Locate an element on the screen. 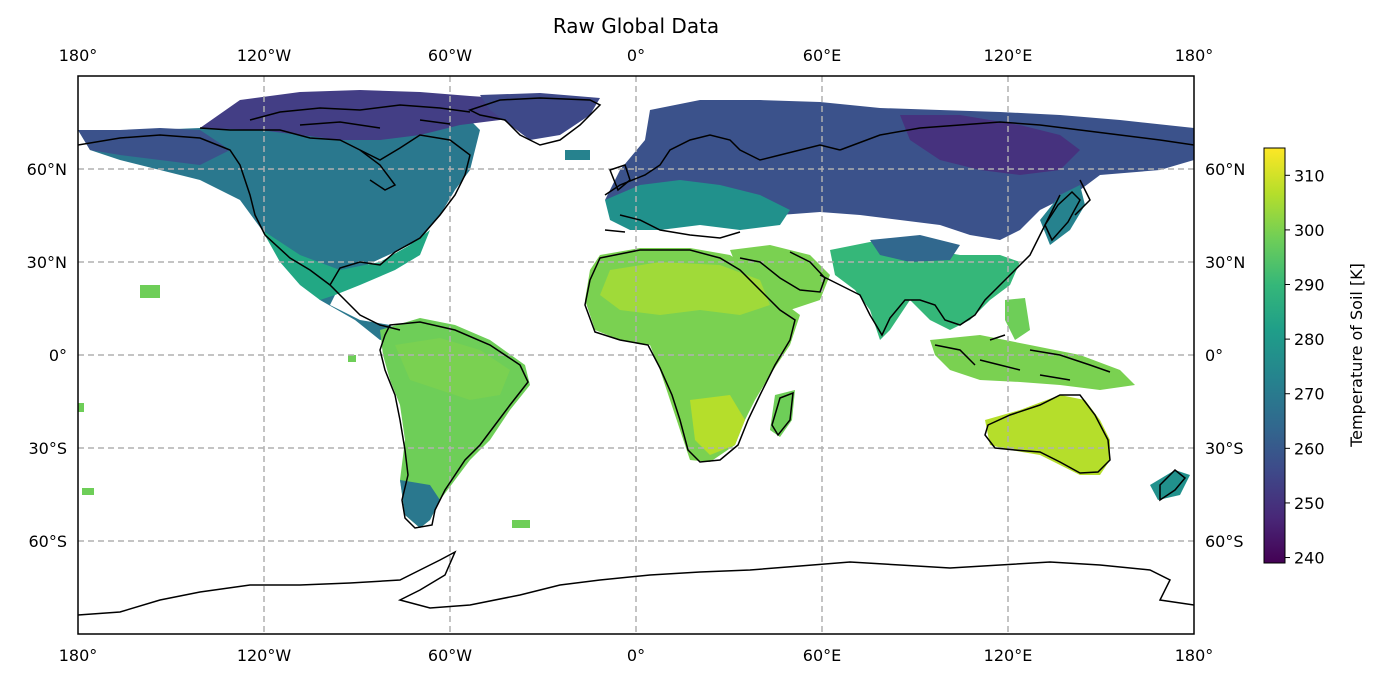 The width and height of the screenshot is (1382, 680). map-title: Raw Global Data is located at coordinates (636, 26).